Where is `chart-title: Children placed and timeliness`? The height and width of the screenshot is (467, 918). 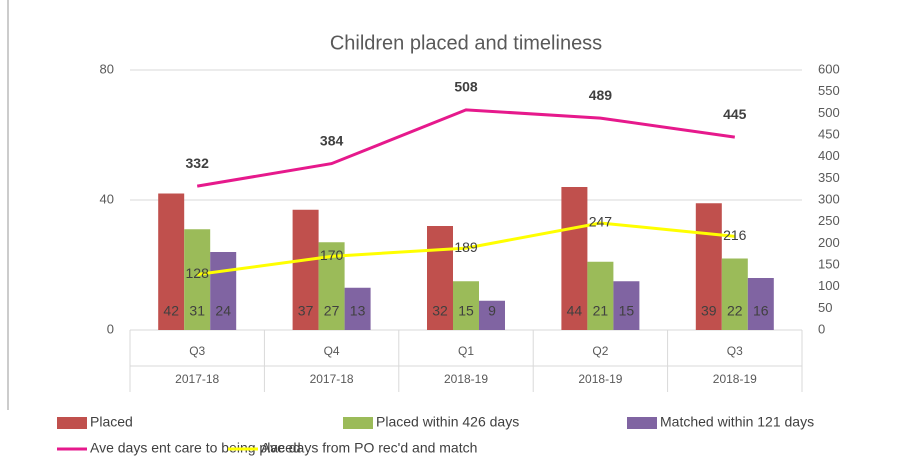
chart-title: Children placed and timeliness is located at coordinates (466, 43).